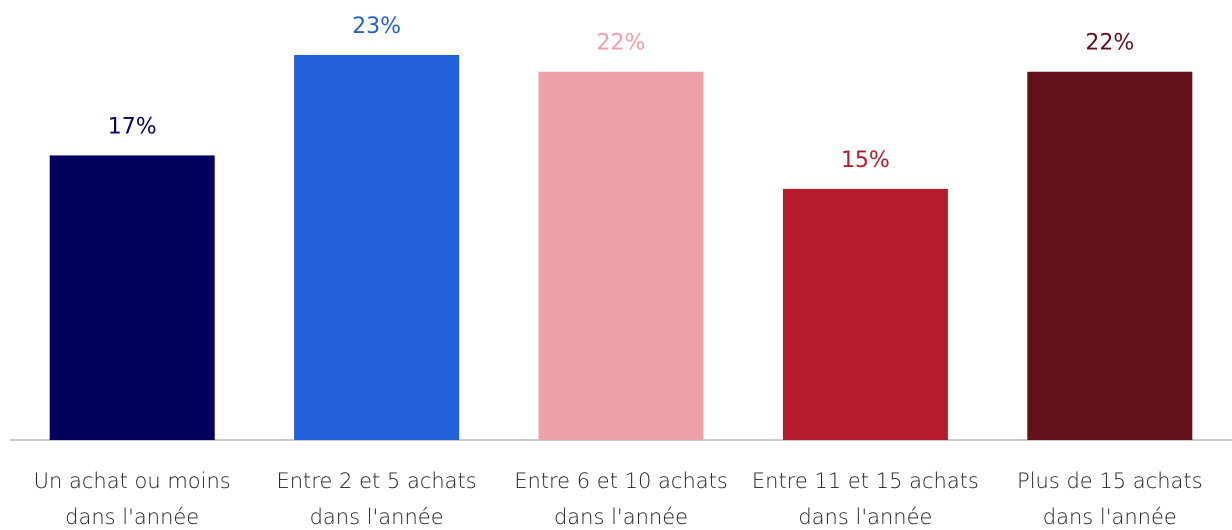 This screenshot has width=1232, height=530. I want to click on x-tick-label: Entre 6 et 10 achats, so click(621, 481).